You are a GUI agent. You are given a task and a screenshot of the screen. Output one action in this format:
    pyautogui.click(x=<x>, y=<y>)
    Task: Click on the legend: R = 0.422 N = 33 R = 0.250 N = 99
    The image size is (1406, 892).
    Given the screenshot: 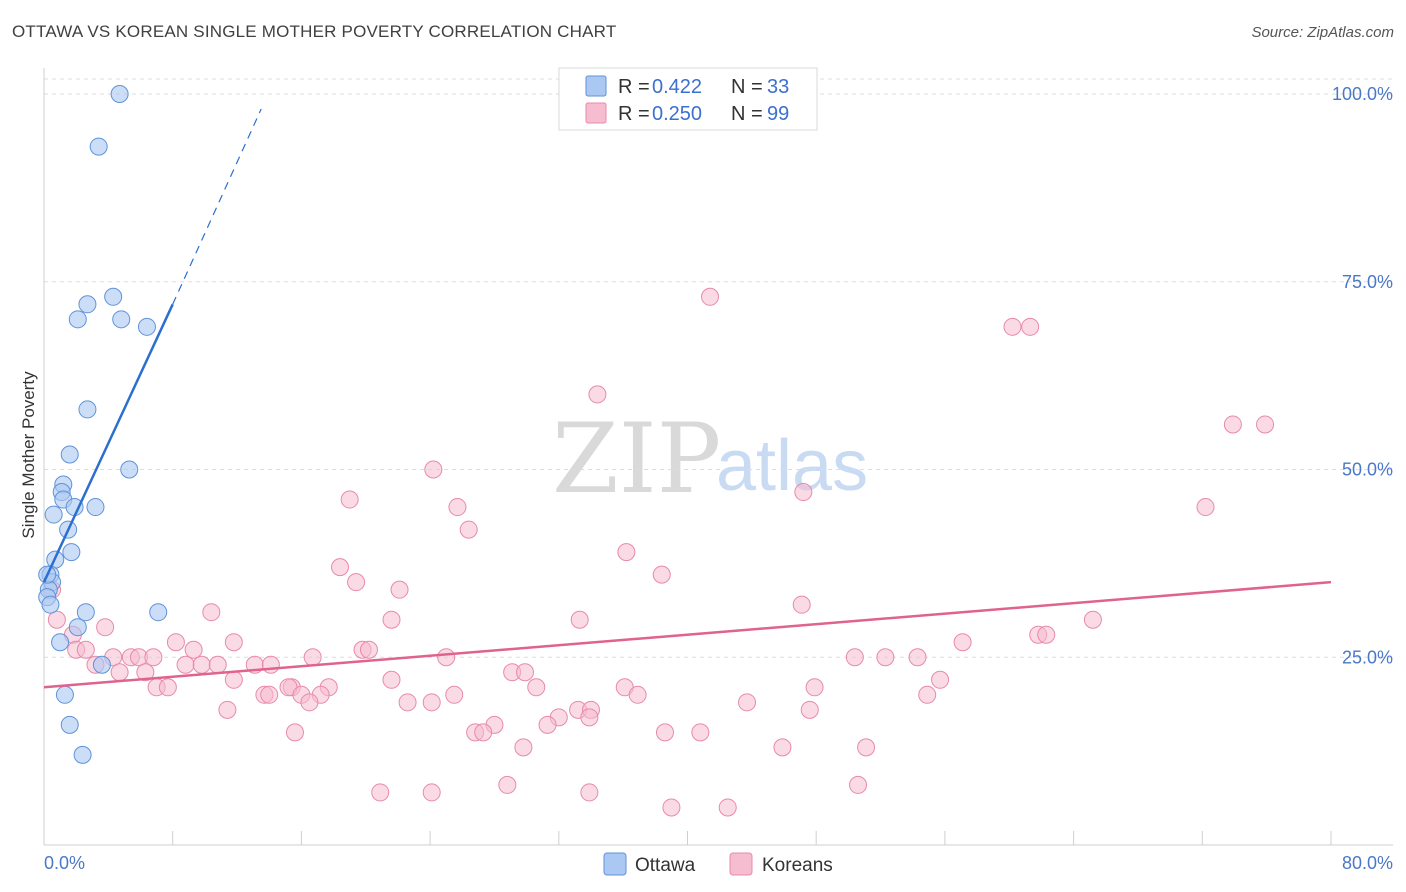 What is the action you would take?
    pyautogui.click(x=688, y=99)
    